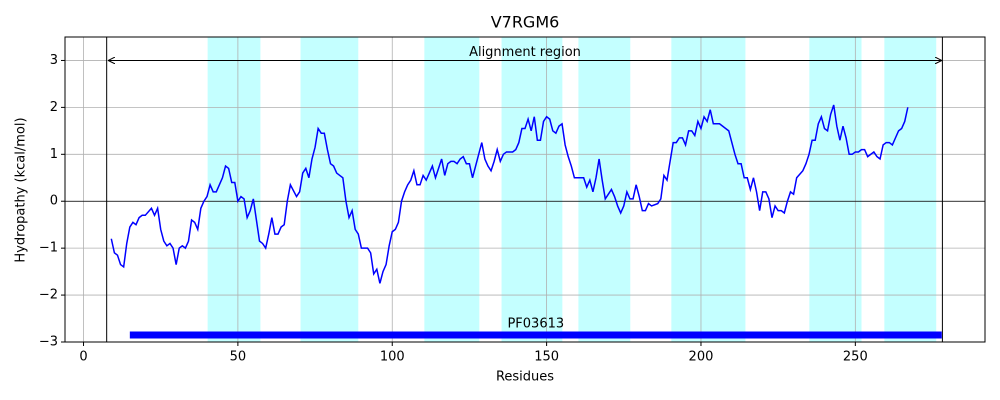 This screenshot has width=1000, height=400. What do you see at coordinates (48, 342) in the screenshot?
I see `y-tick-label: −3` at bounding box center [48, 342].